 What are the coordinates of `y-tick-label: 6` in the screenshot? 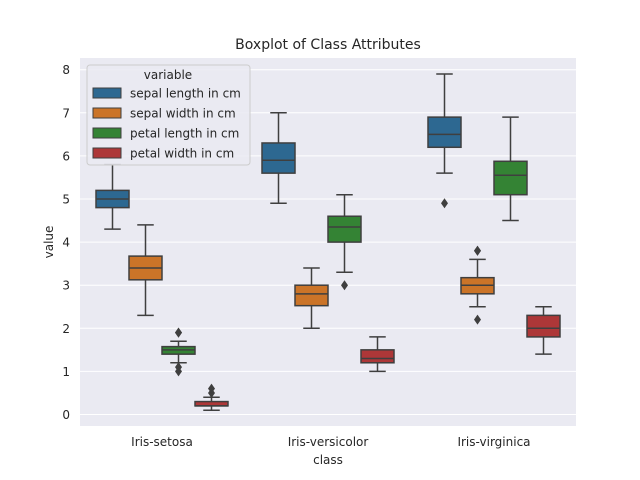 It's located at (66, 156).